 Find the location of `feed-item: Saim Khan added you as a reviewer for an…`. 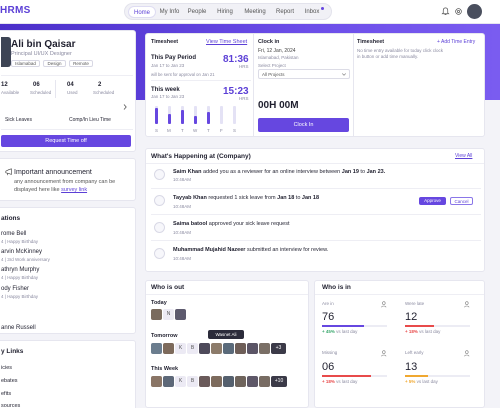

feed-item: Saim Khan added you as a reviewer for an… is located at coordinates (279, 172).